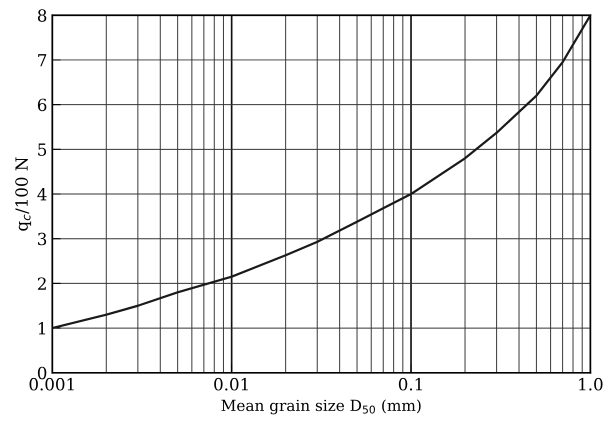 The width and height of the screenshot is (615, 436). What do you see at coordinates (42, 328) in the screenshot?
I see `y-tick-label: 1` at bounding box center [42, 328].